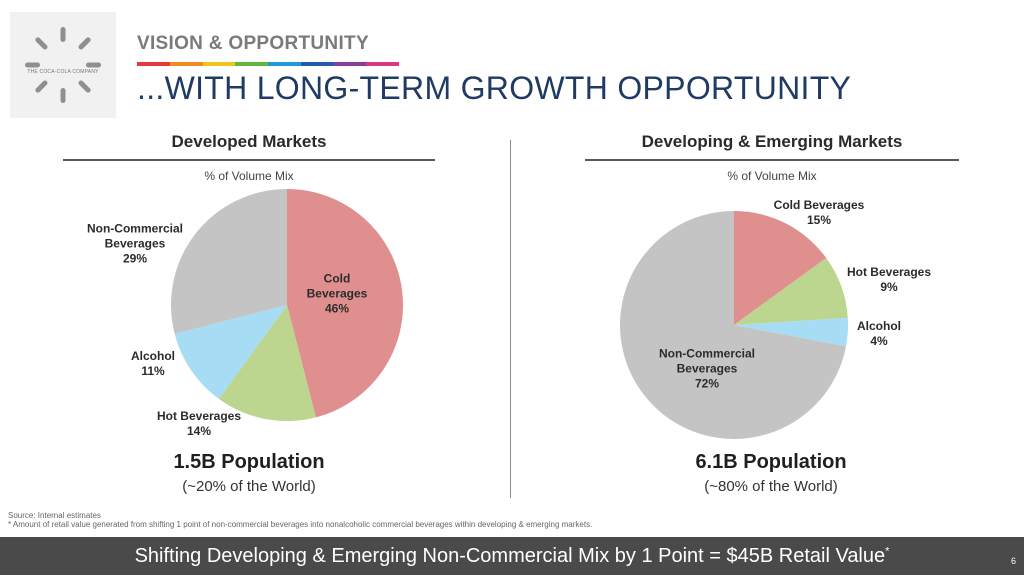  I want to click on right-panel-rule, so click(772, 160).